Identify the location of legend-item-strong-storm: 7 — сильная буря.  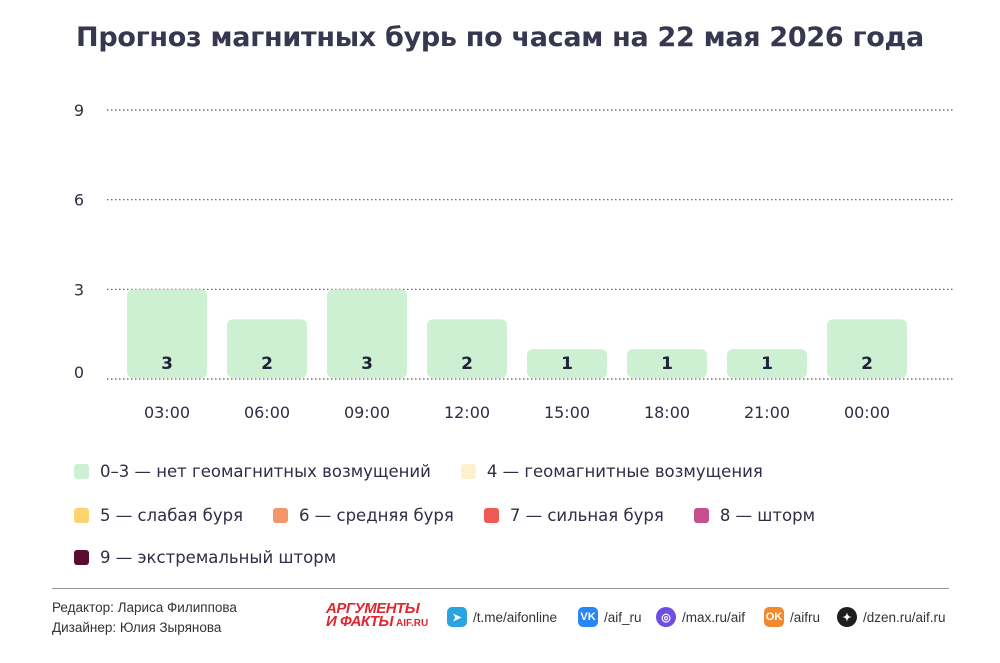
(573, 515).